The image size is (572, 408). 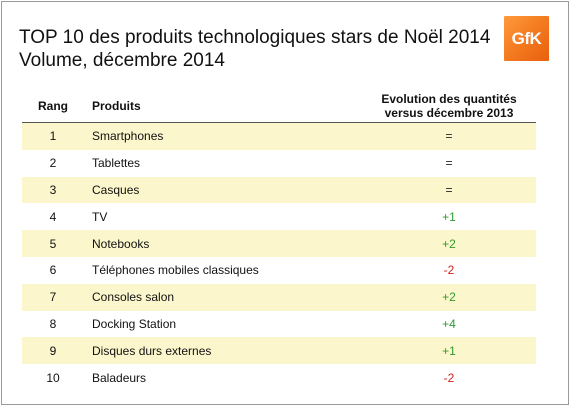 What do you see at coordinates (53, 351) in the screenshot?
I see `rang-cell: 9` at bounding box center [53, 351].